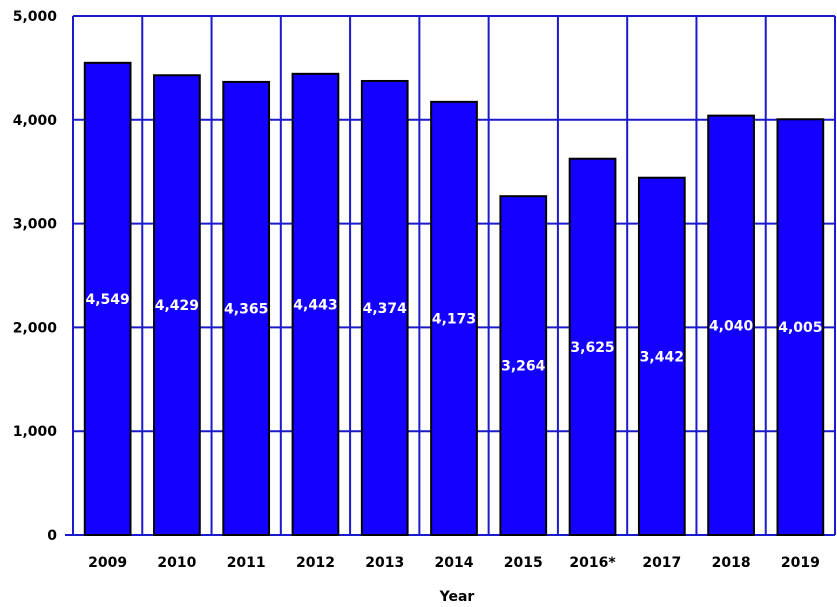  I want to click on y-tick-label: 1,000, so click(35, 432).